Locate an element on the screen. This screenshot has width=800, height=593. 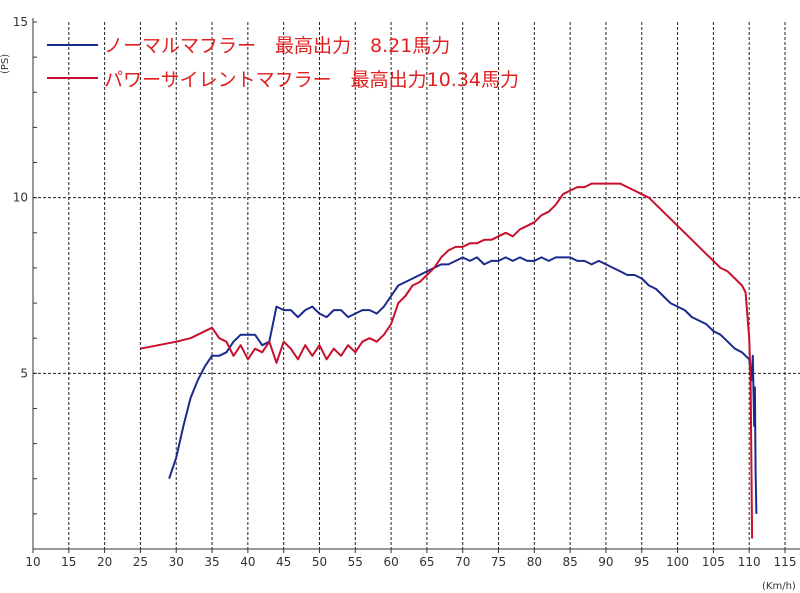
y-tick-labels: 5 10 15 is located at coordinates (20, 197).